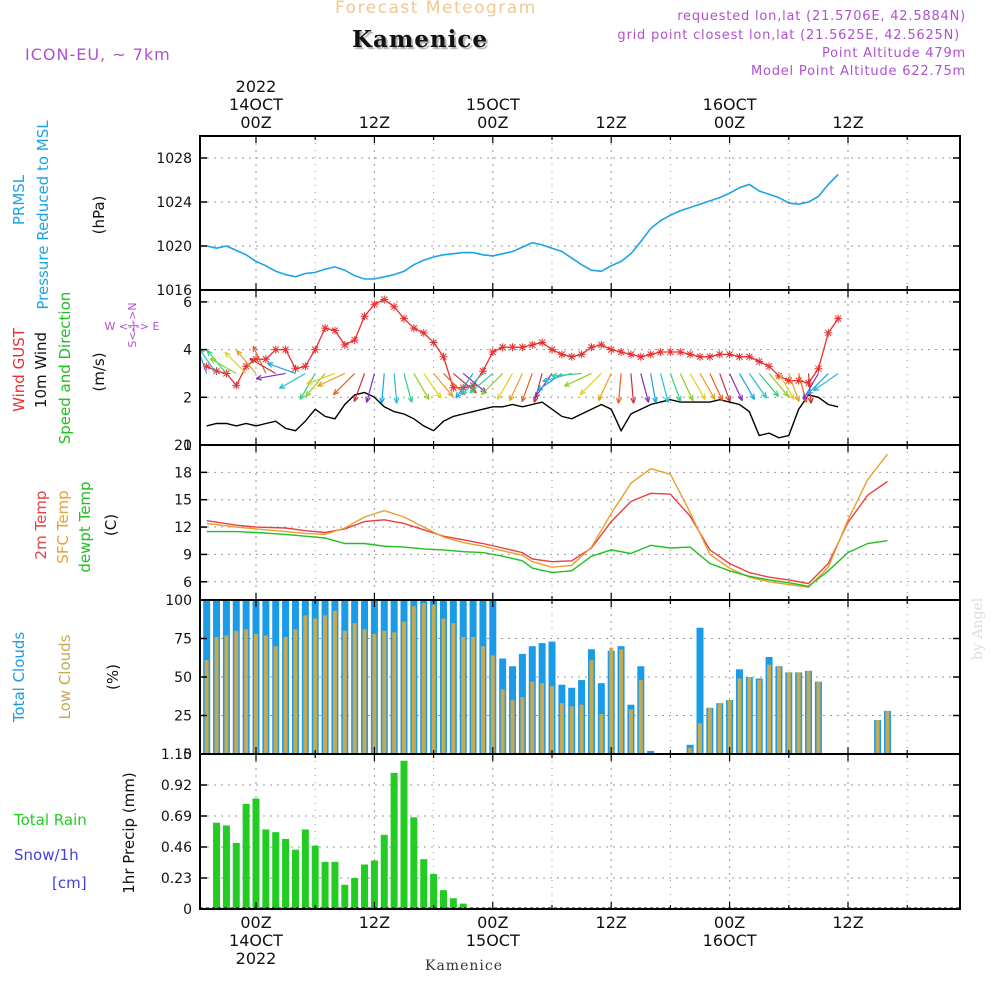 The height and width of the screenshot is (1000, 1000). I want to click on bottom-year-label: 2022, so click(256, 958).